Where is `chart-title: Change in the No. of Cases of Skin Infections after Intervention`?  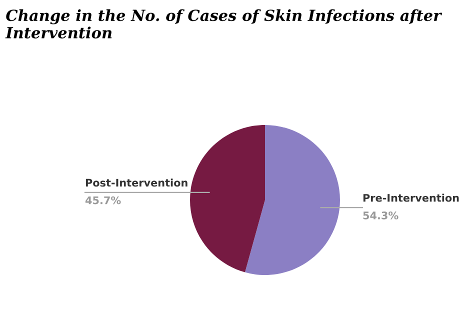 chart-title: Change in the No. of Cases of Skin Infections after Intervention is located at coordinates (223, 23).